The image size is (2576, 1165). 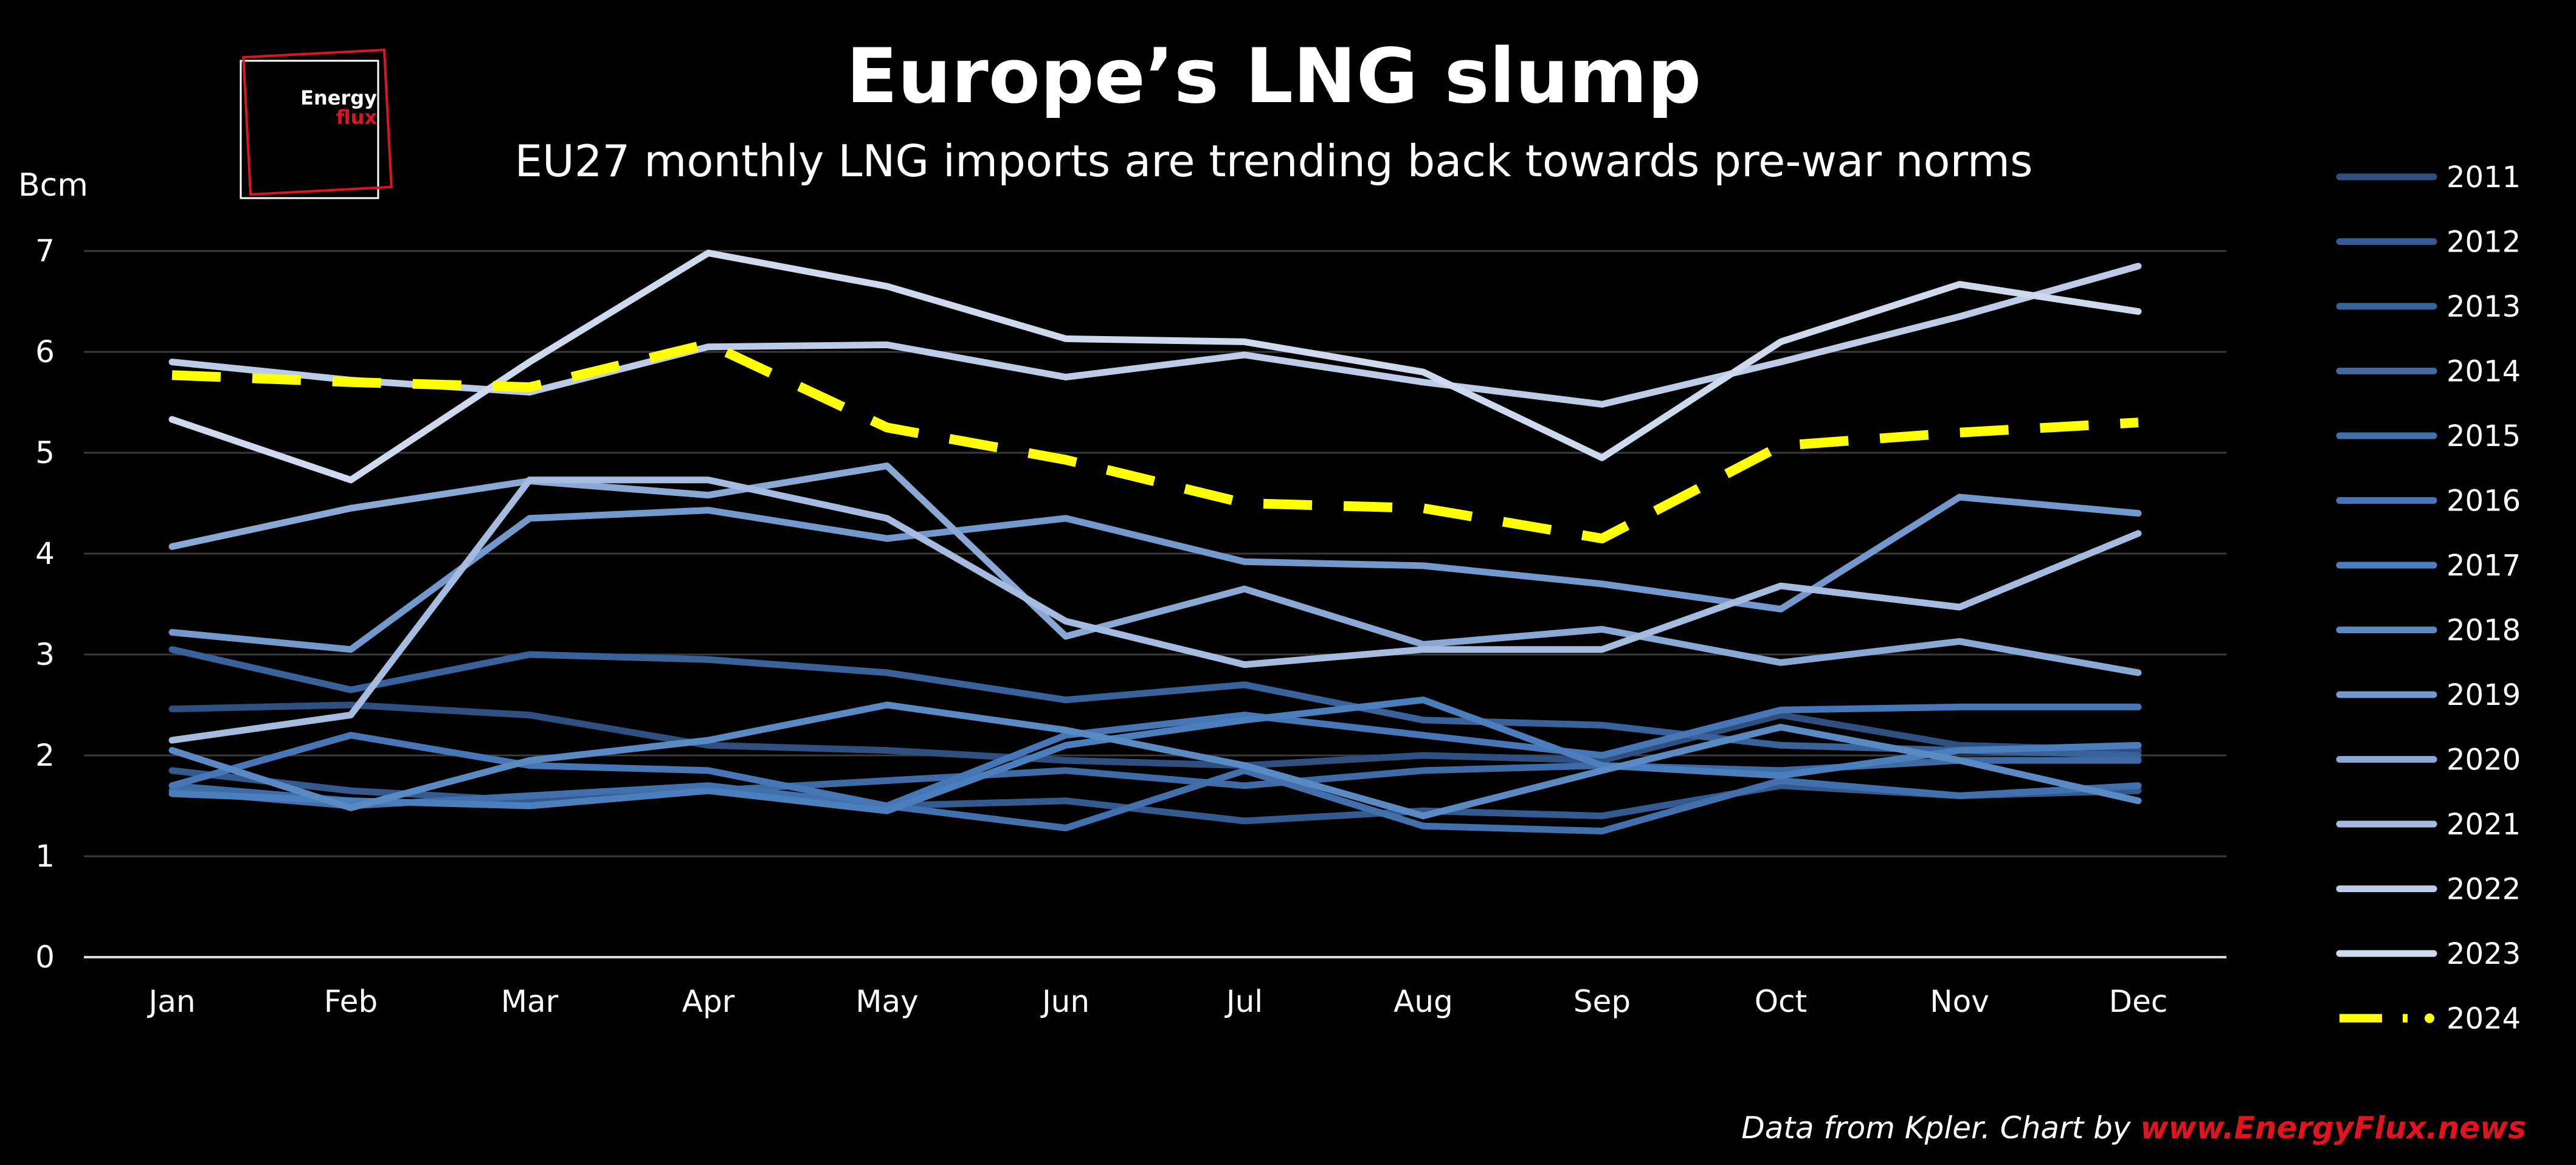 I want to click on series-line-2011, so click(x=1155, y=735).